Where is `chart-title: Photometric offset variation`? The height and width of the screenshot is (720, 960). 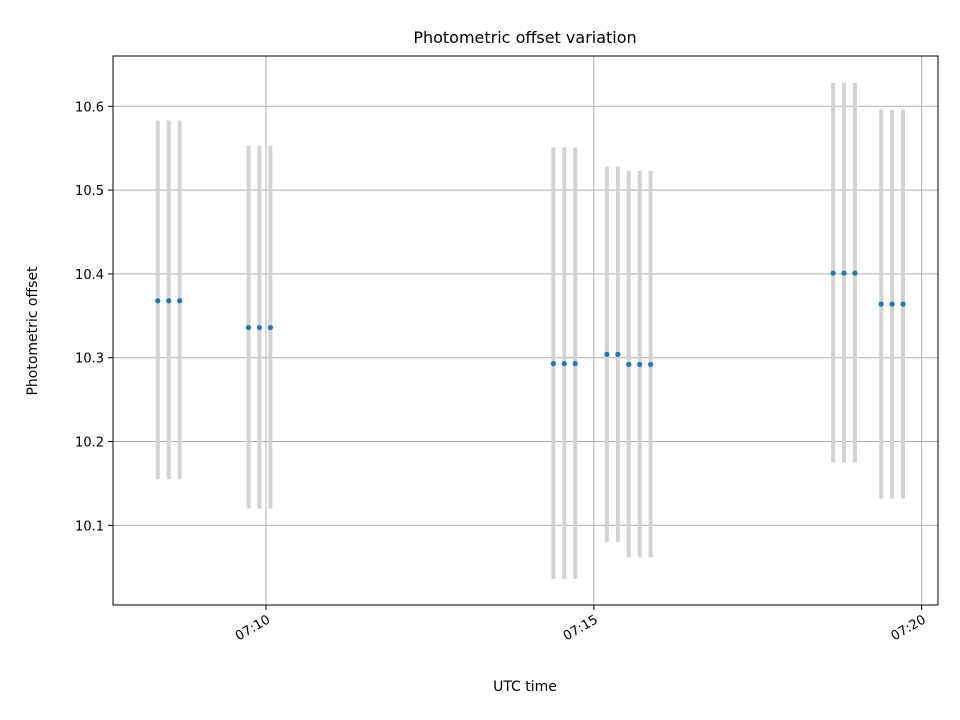 chart-title: Photometric offset variation is located at coordinates (524, 37).